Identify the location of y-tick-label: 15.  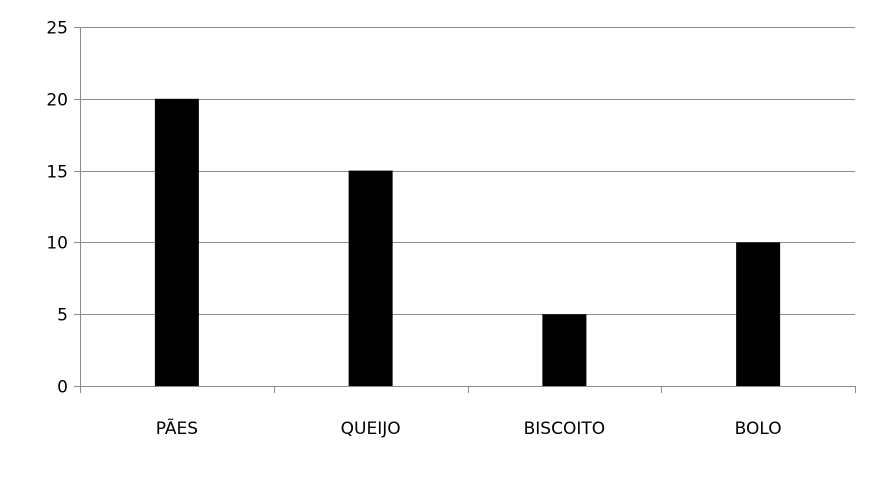
(57, 173).